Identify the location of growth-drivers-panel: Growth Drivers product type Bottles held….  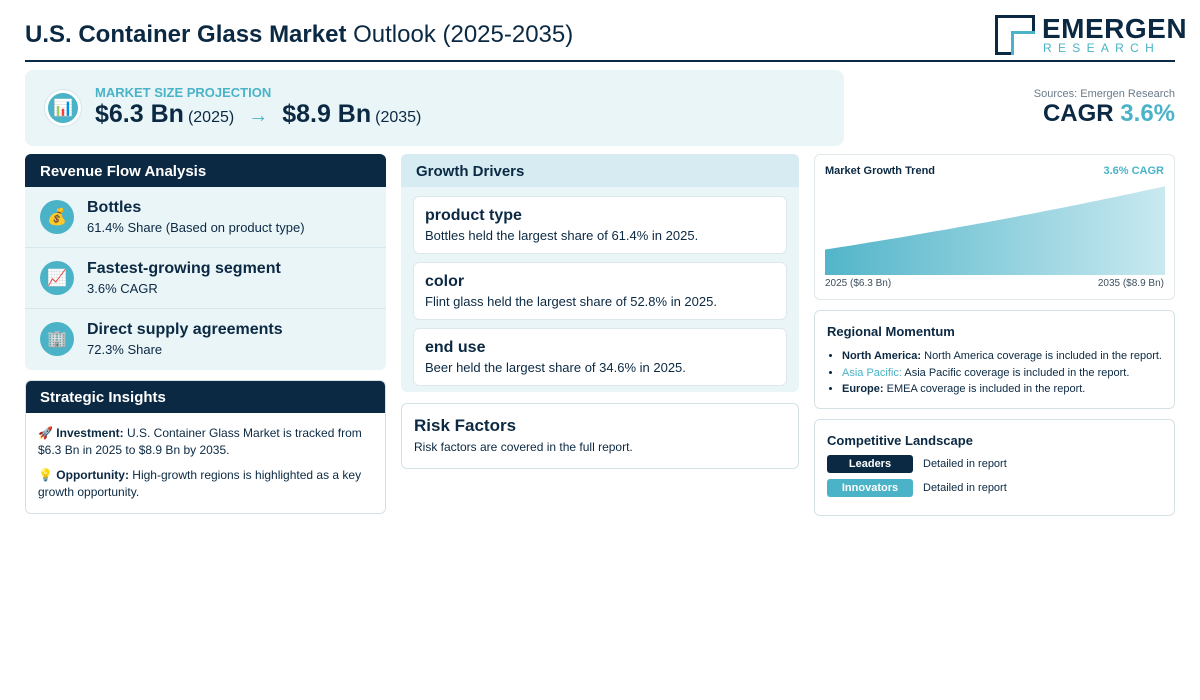
(600, 273).